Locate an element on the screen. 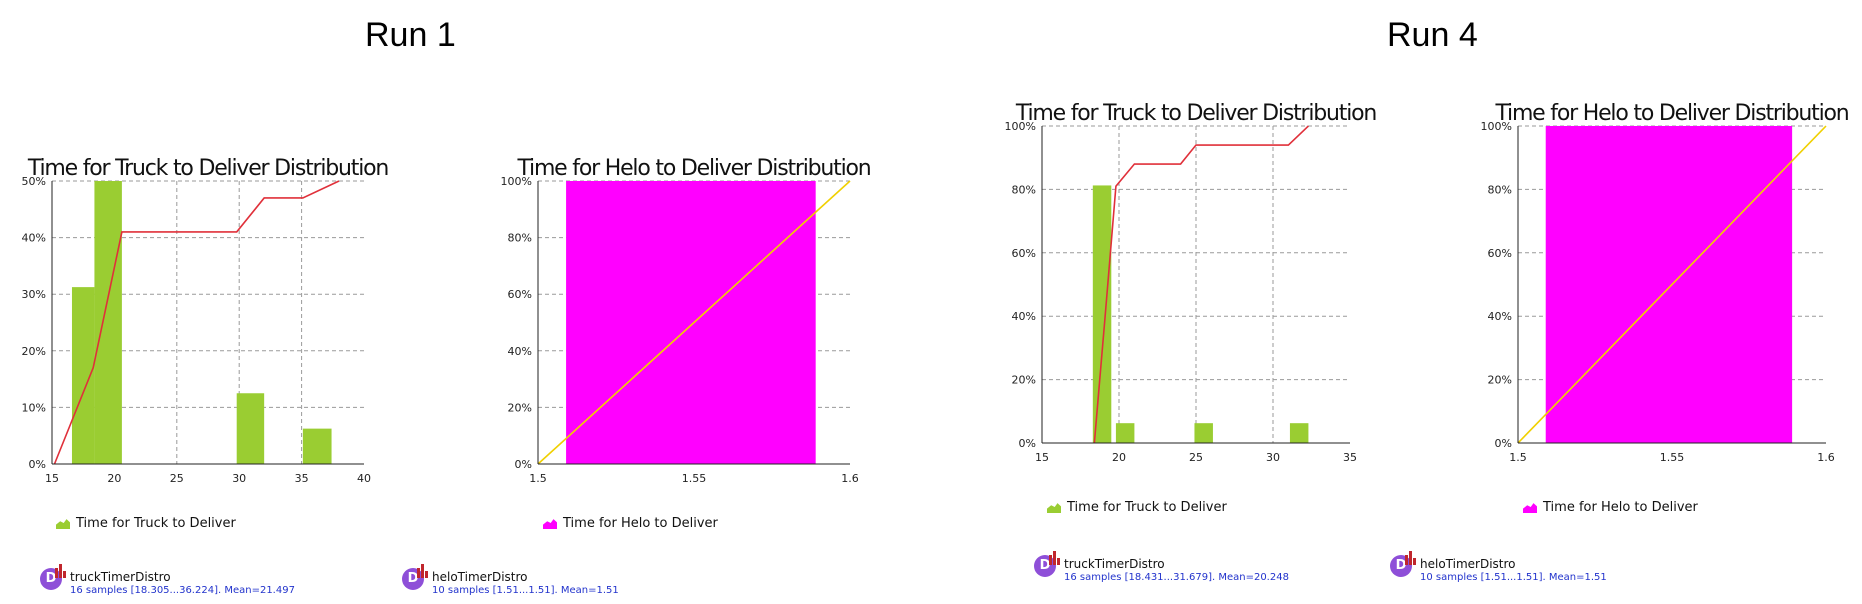 Image resolution: width=1862 pixels, height=604 pixels. y-tick-label: 30% is located at coordinates (34, 294).